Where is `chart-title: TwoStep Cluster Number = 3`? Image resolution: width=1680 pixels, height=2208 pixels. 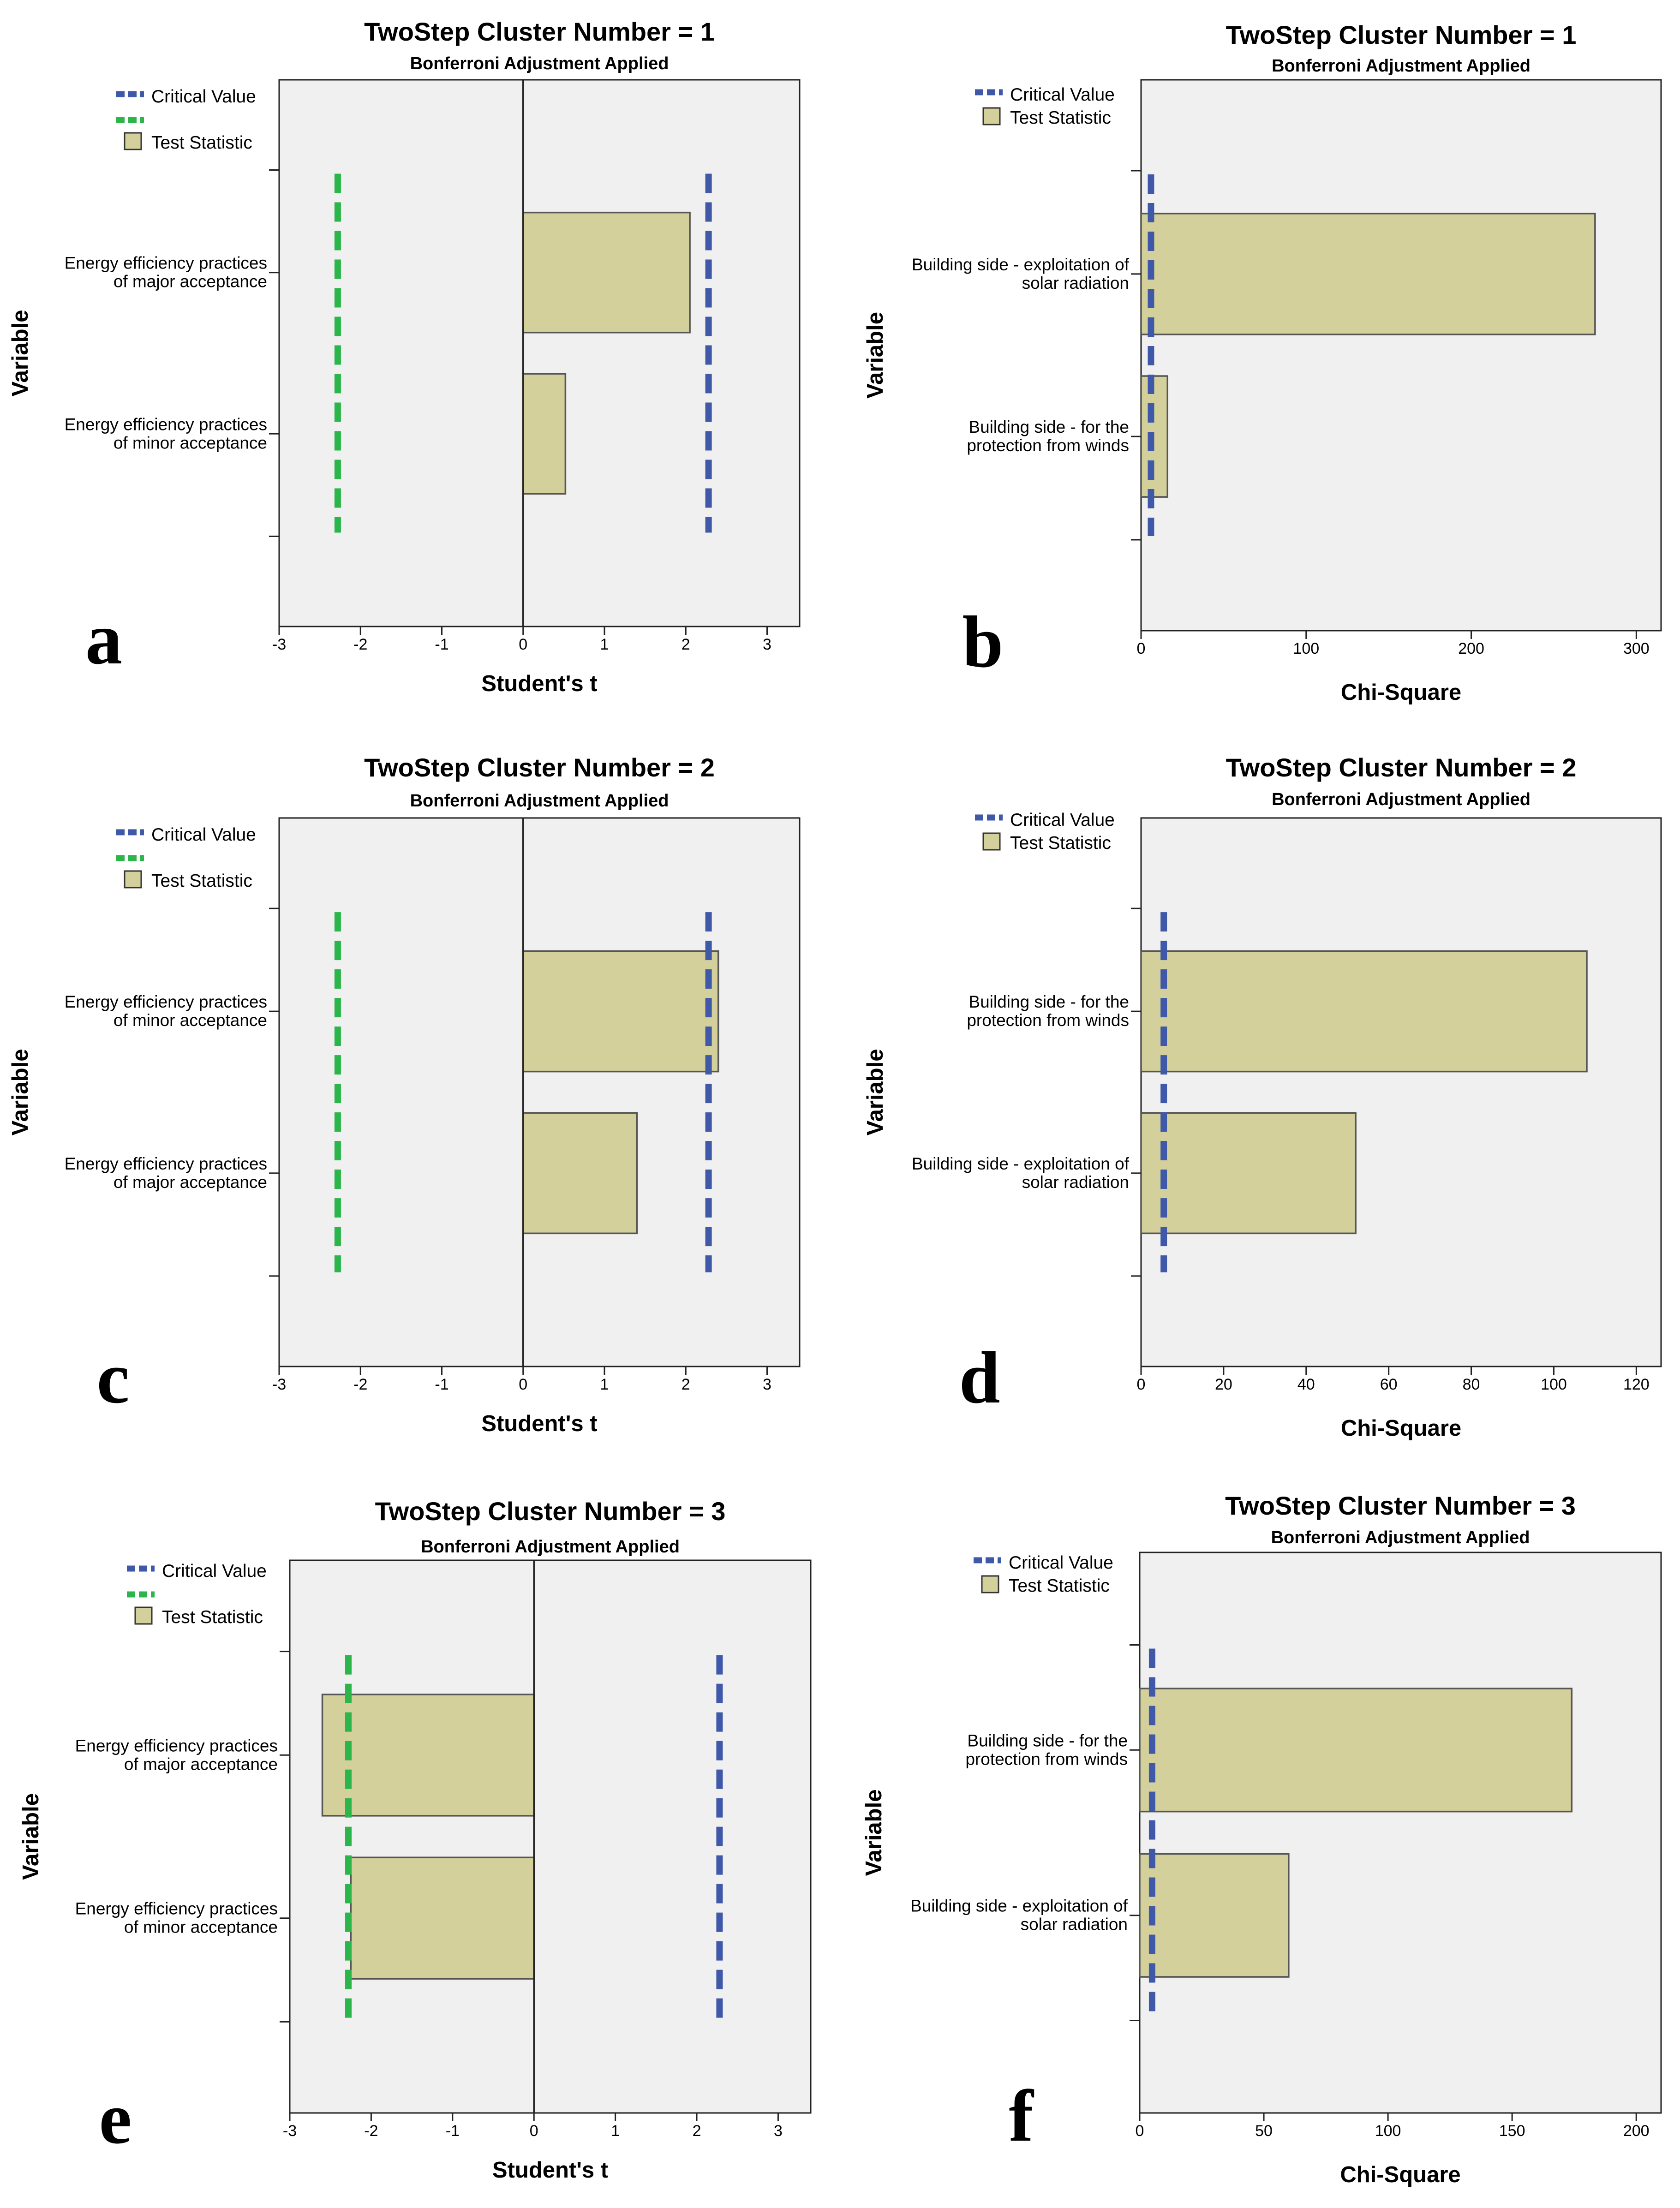 chart-title: TwoStep Cluster Number = 3 is located at coordinates (1400, 1505).